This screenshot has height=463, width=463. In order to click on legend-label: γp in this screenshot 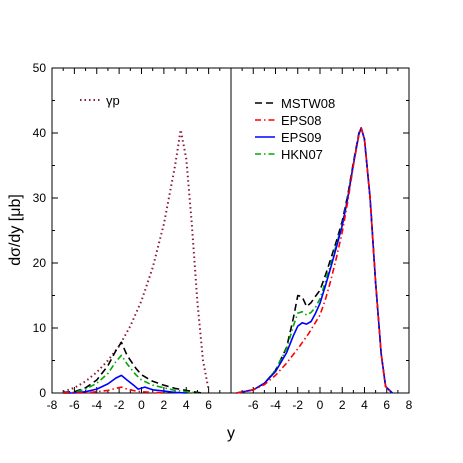, I will do `click(113, 100)`.